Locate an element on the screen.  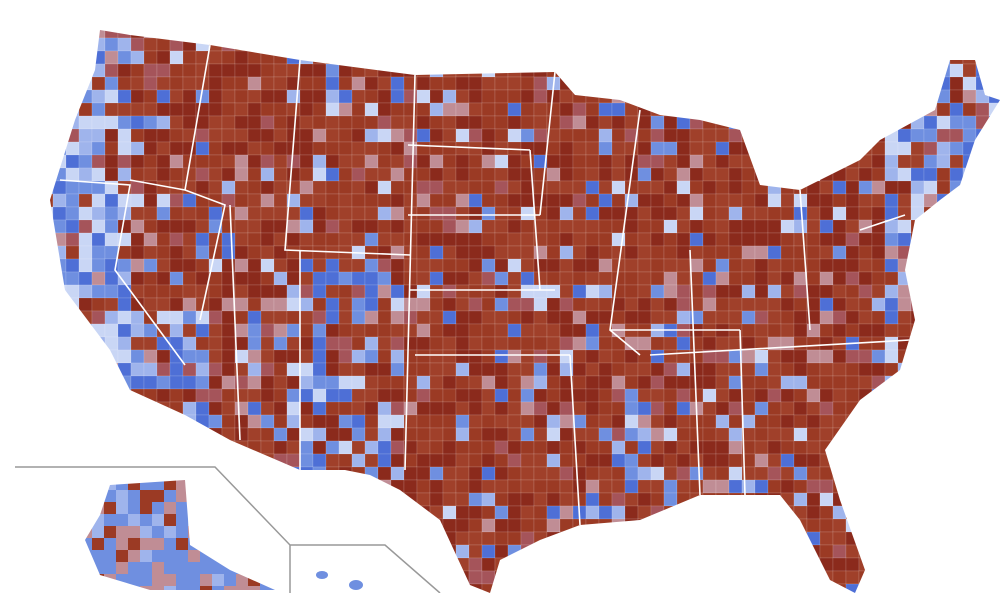
borough is located at coordinates (98, 568).